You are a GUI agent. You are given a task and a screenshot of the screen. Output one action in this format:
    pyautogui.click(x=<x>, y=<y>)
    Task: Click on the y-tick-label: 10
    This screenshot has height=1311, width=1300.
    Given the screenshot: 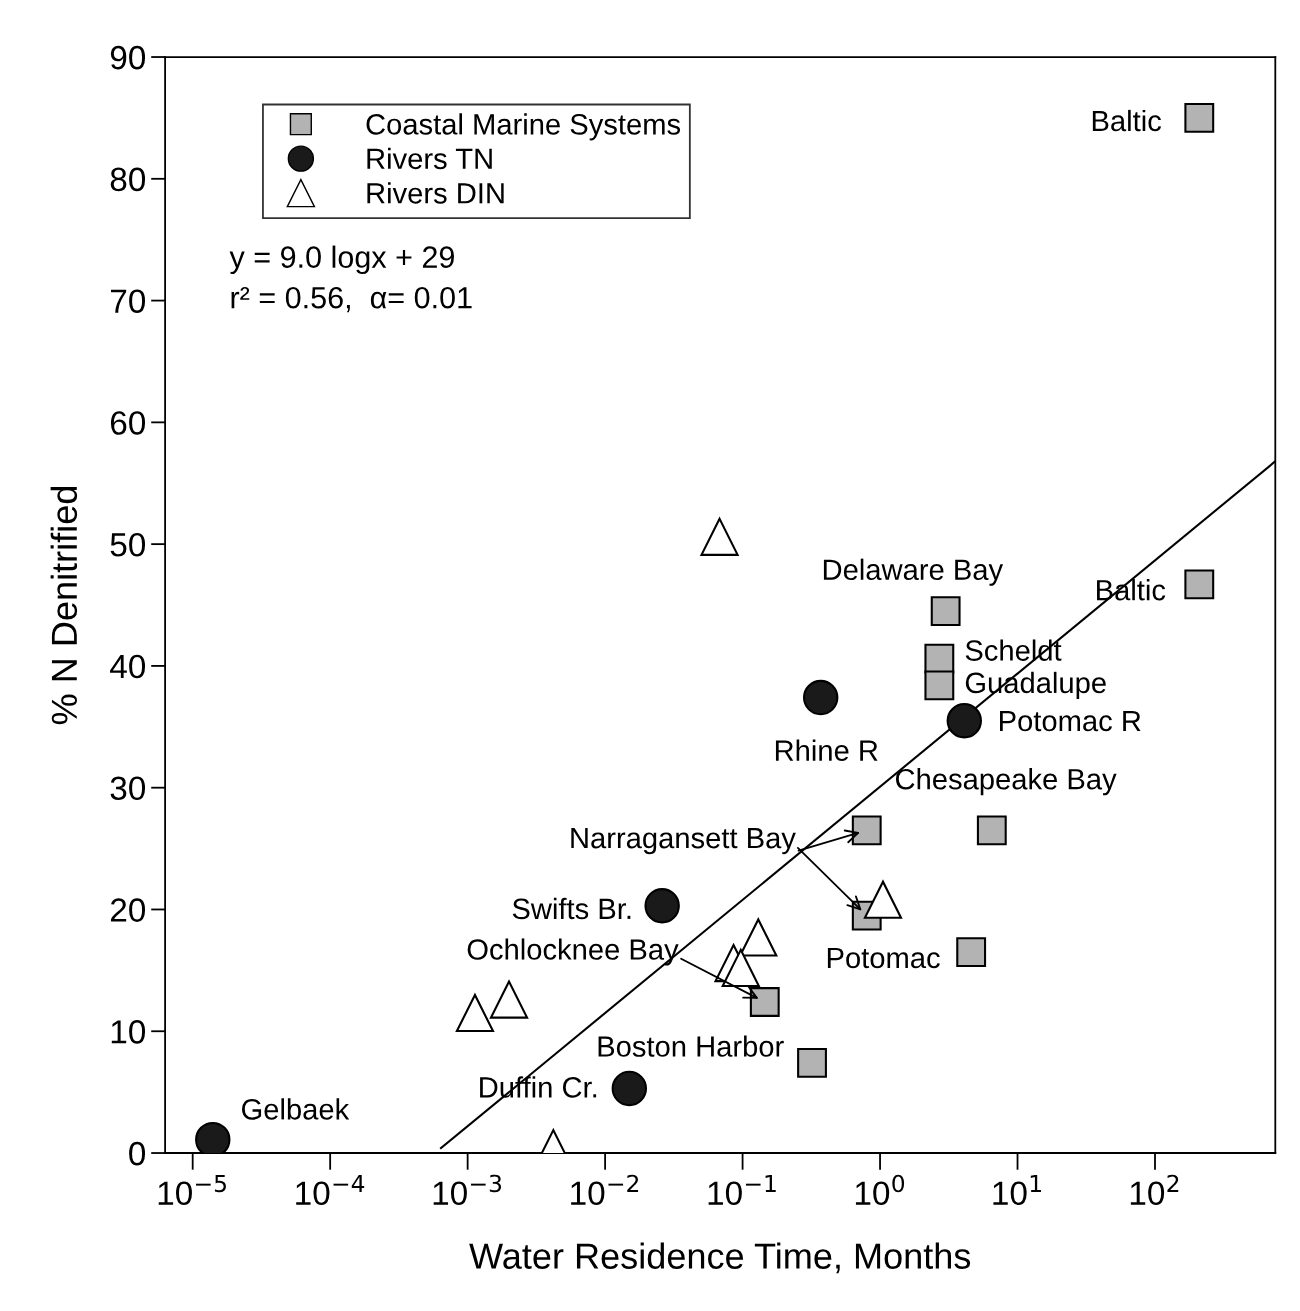 What is the action you would take?
    pyautogui.click(x=128, y=1032)
    